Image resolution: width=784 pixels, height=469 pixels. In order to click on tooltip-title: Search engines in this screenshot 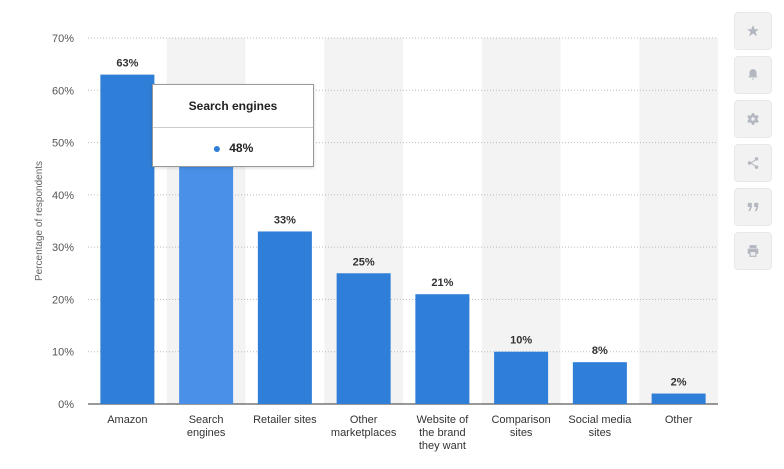, I will do `click(233, 106)`.